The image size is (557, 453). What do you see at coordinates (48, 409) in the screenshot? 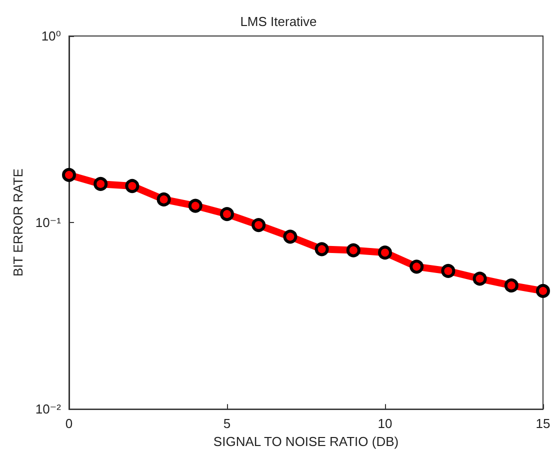
I see `y-tick-label: 10⁻²` at bounding box center [48, 409].